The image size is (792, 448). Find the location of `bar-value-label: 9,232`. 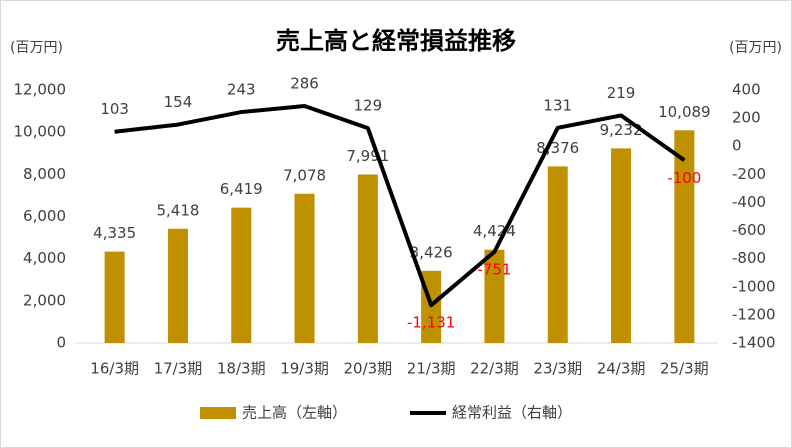

bar-value-label: 9,232 is located at coordinates (621, 130).